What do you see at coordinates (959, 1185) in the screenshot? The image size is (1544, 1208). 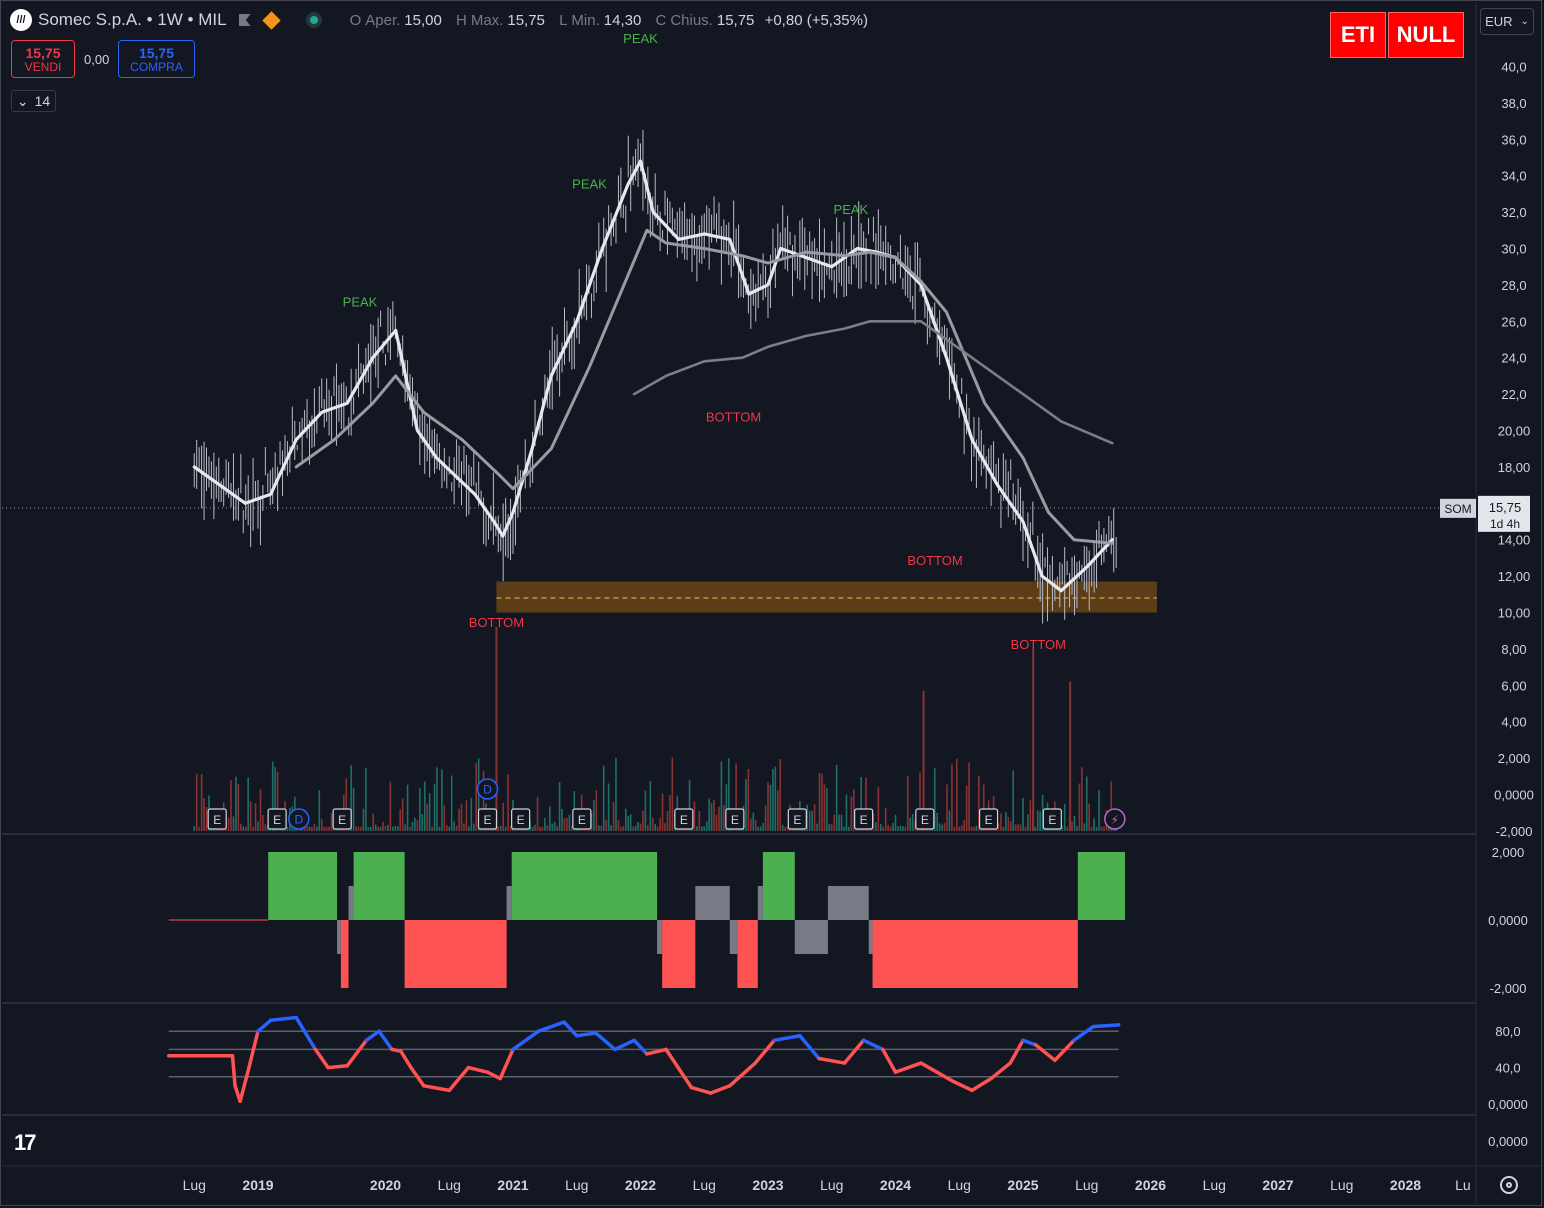 I see `time-axis-tick: Lug` at bounding box center [959, 1185].